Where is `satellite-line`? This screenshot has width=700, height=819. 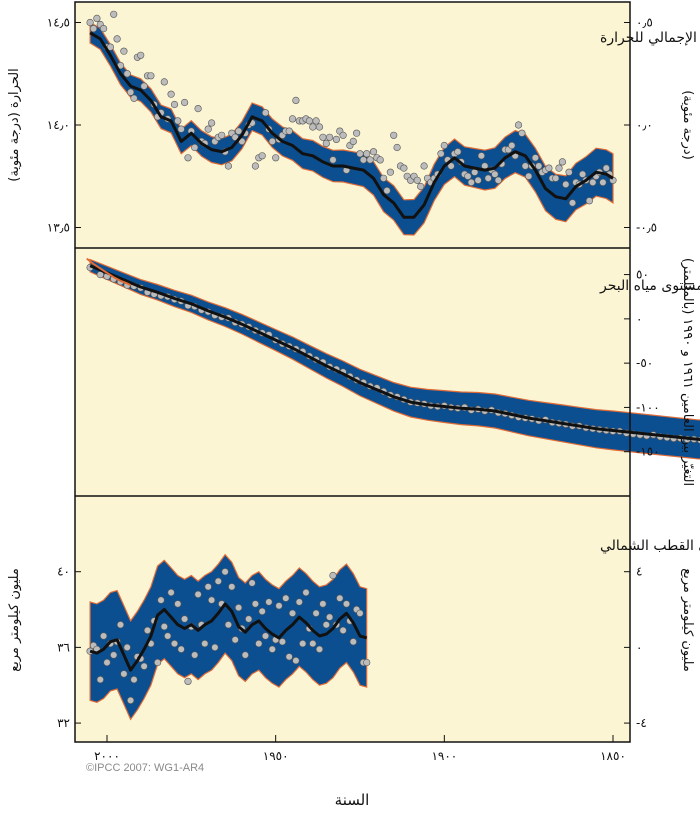 satellite-line is located at coordinates (109, 272).